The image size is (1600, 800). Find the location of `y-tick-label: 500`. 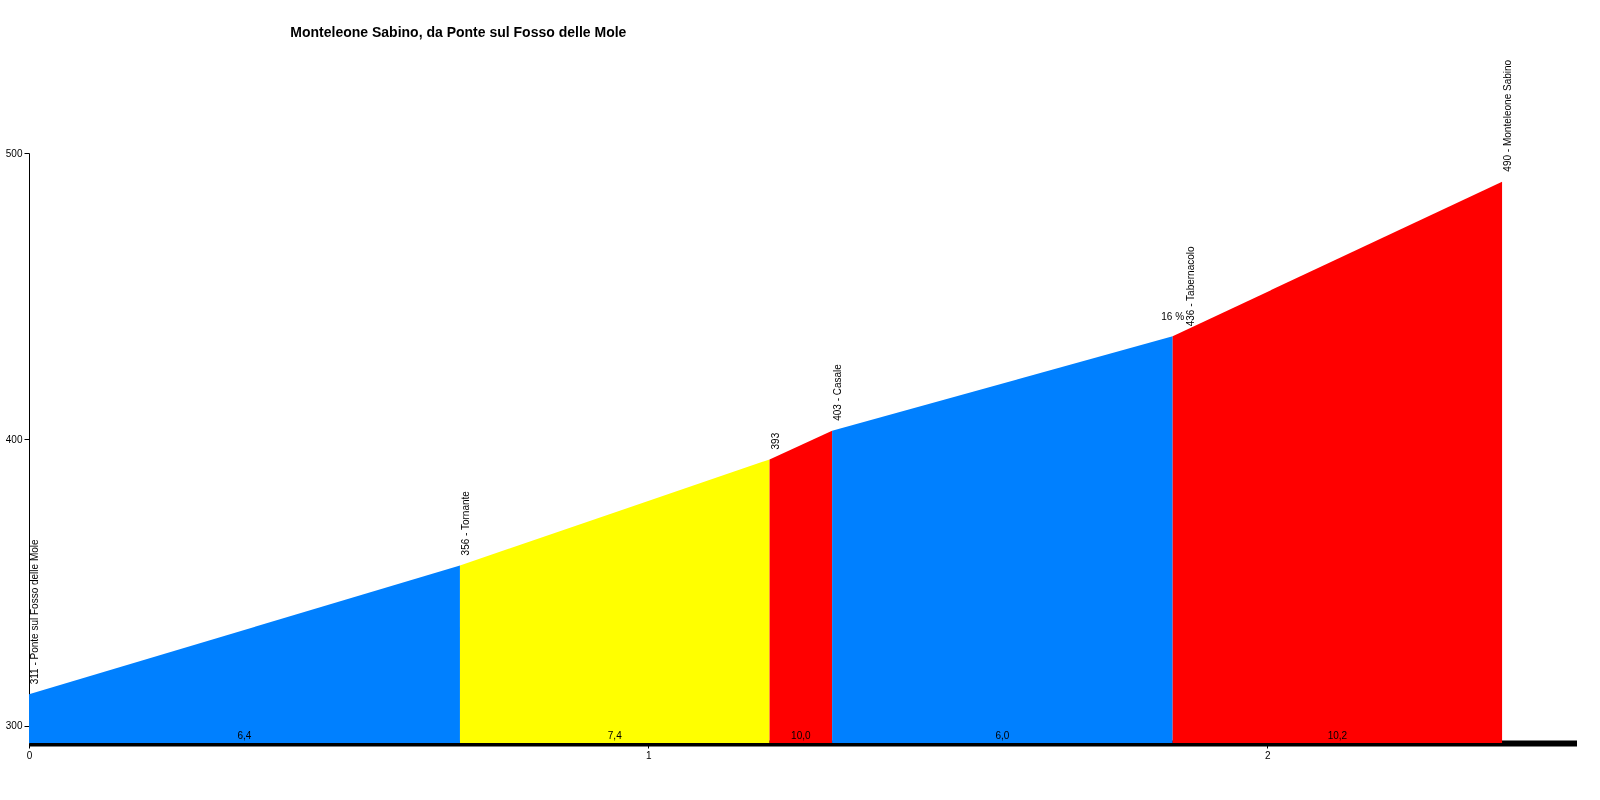

y-tick-label: 500 is located at coordinates (14, 153).